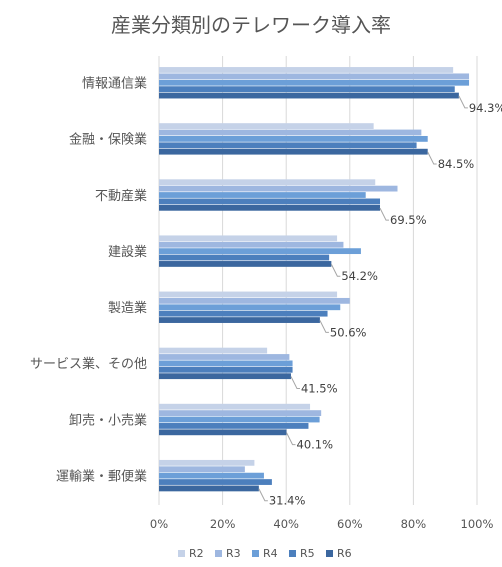 This screenshot has height=567, width=502. What do you see at coordinates (456, 164) in the screenshot?
I see `data-label: 84.5%` at bounding box center [456, 164].